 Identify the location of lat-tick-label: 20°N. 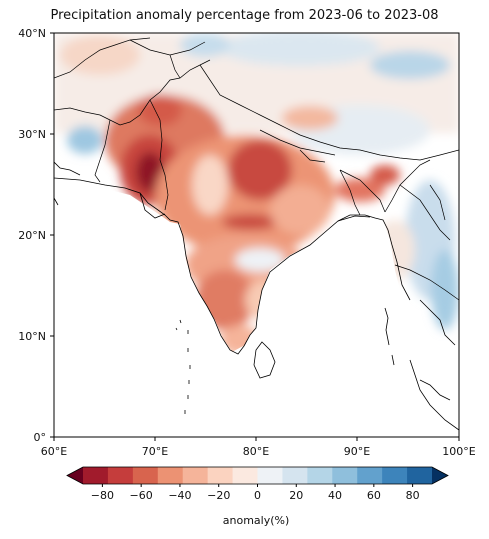
(32, 235).